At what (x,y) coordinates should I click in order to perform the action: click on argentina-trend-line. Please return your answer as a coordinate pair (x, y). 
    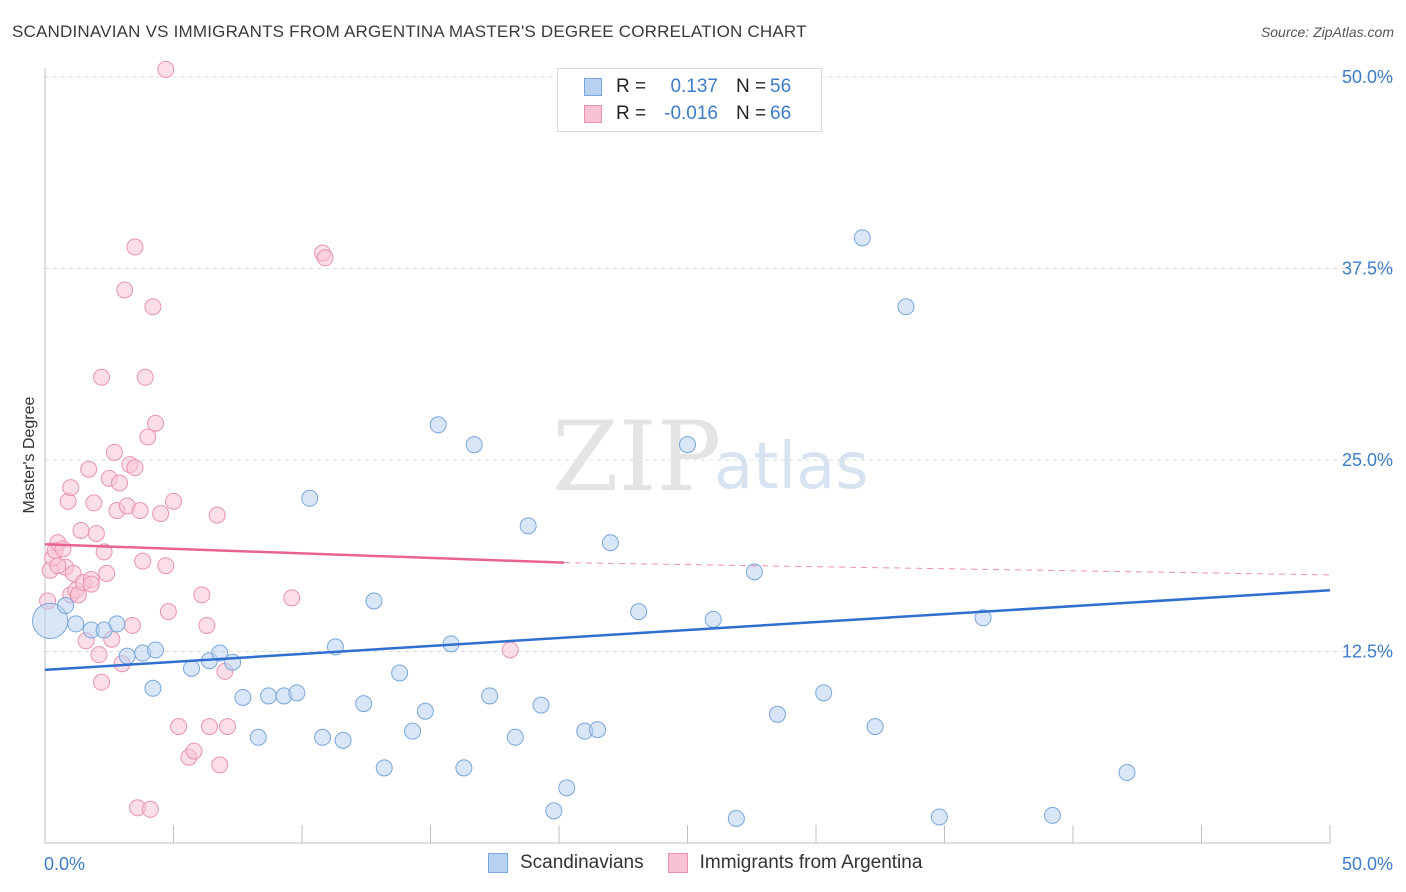
    Looking at the image, I should click on (304, 553).